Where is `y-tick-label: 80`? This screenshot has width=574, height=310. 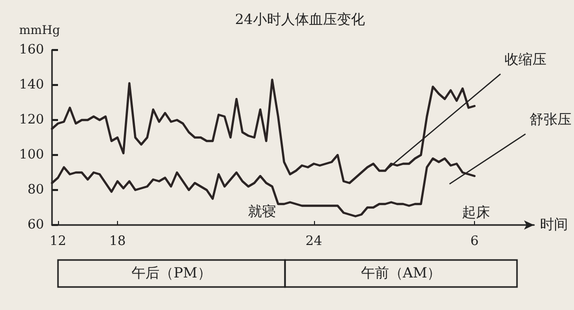 y-tick-label: 80 is located at coordinates (35, 190).